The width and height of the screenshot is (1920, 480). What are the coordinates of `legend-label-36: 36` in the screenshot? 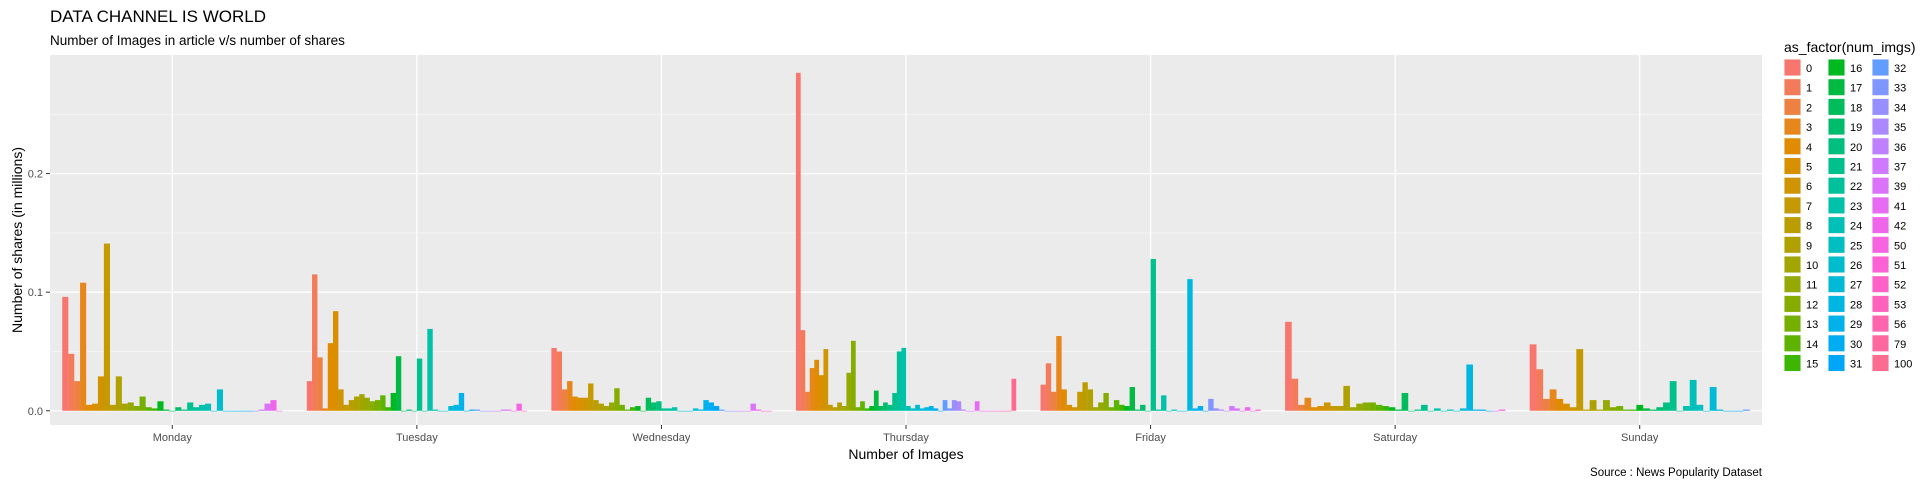 It's located at (1900, 148).